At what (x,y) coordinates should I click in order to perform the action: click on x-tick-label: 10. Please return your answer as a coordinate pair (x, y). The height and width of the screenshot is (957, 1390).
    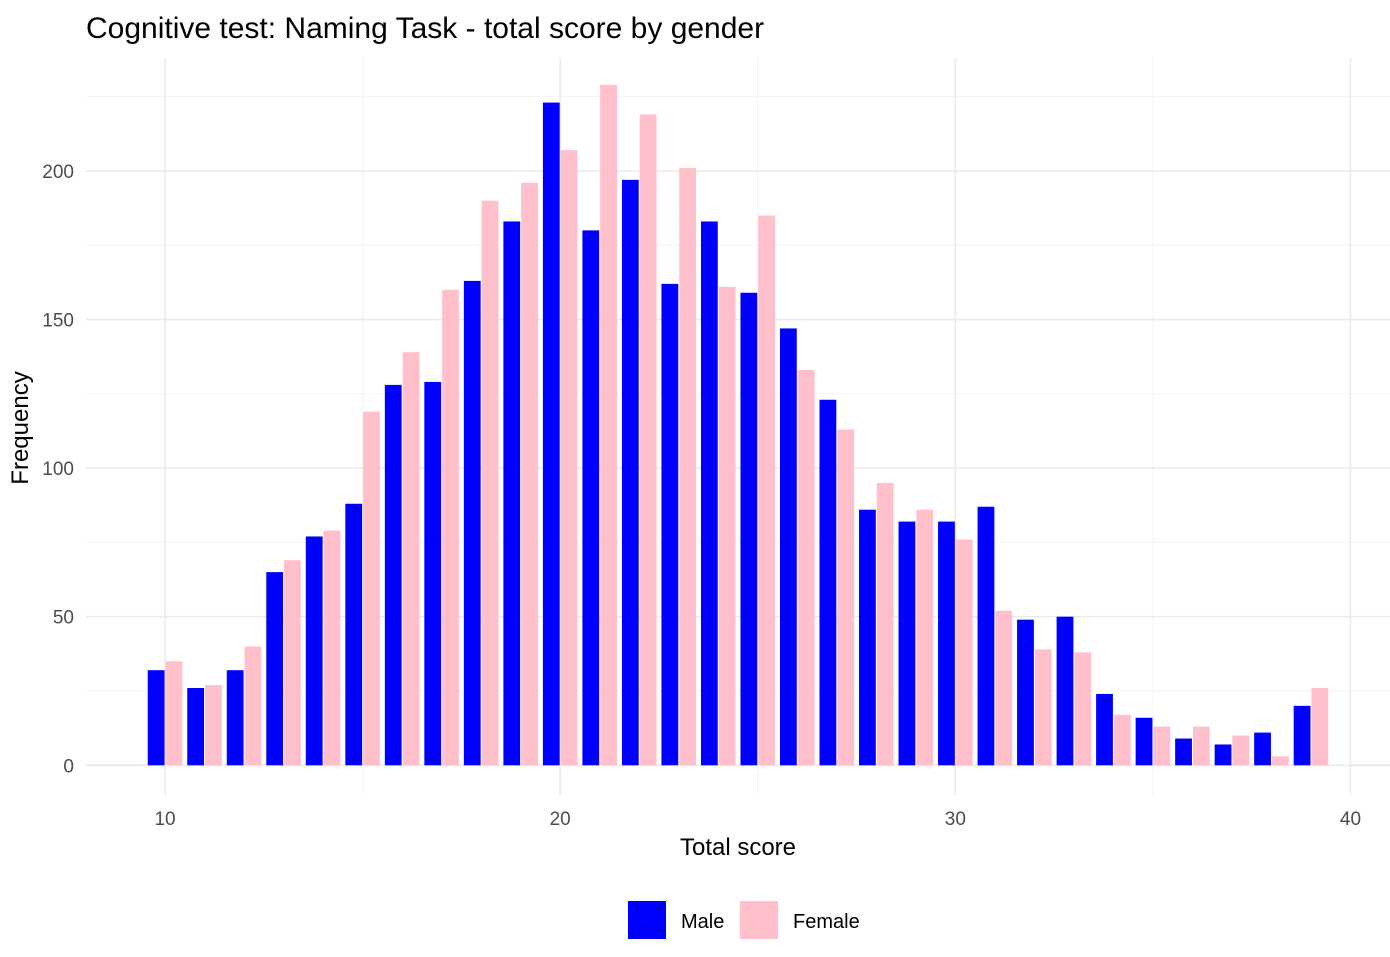
    Looking at the image, I should click on (164, 819).